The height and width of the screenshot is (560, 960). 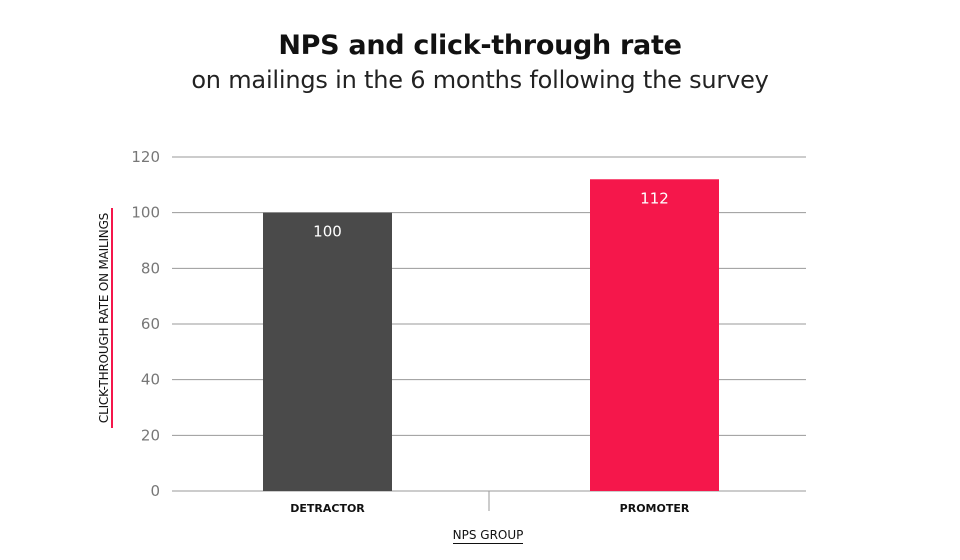 I want to click on y-axis-ticks: 0 20 40 60 80 100 120, so click(x=145, y=324).